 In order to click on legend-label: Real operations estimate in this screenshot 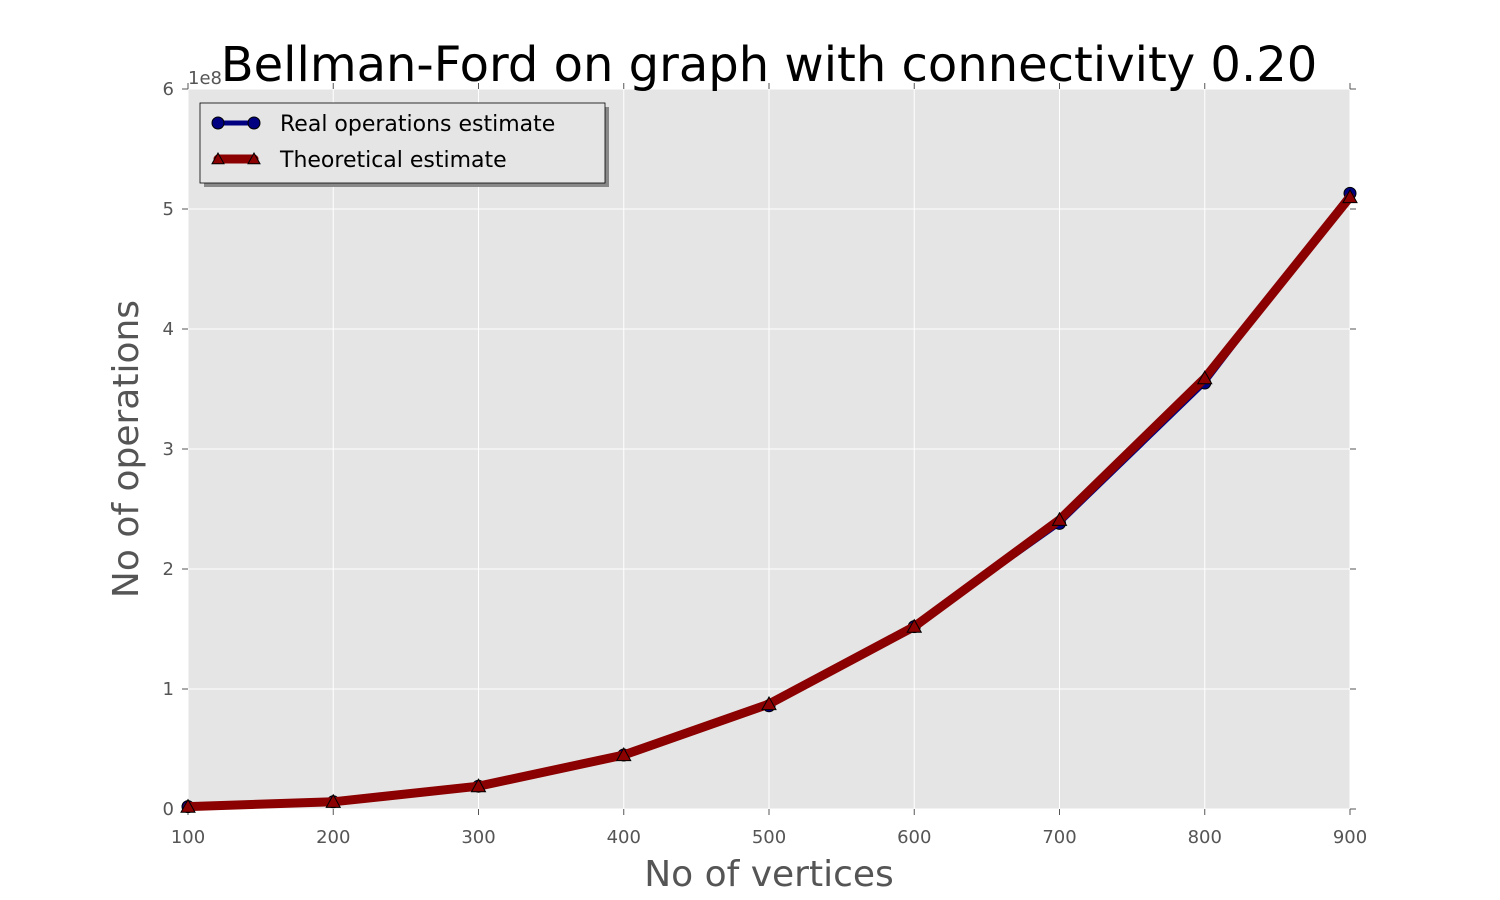, I will do `click(417, 124)`.